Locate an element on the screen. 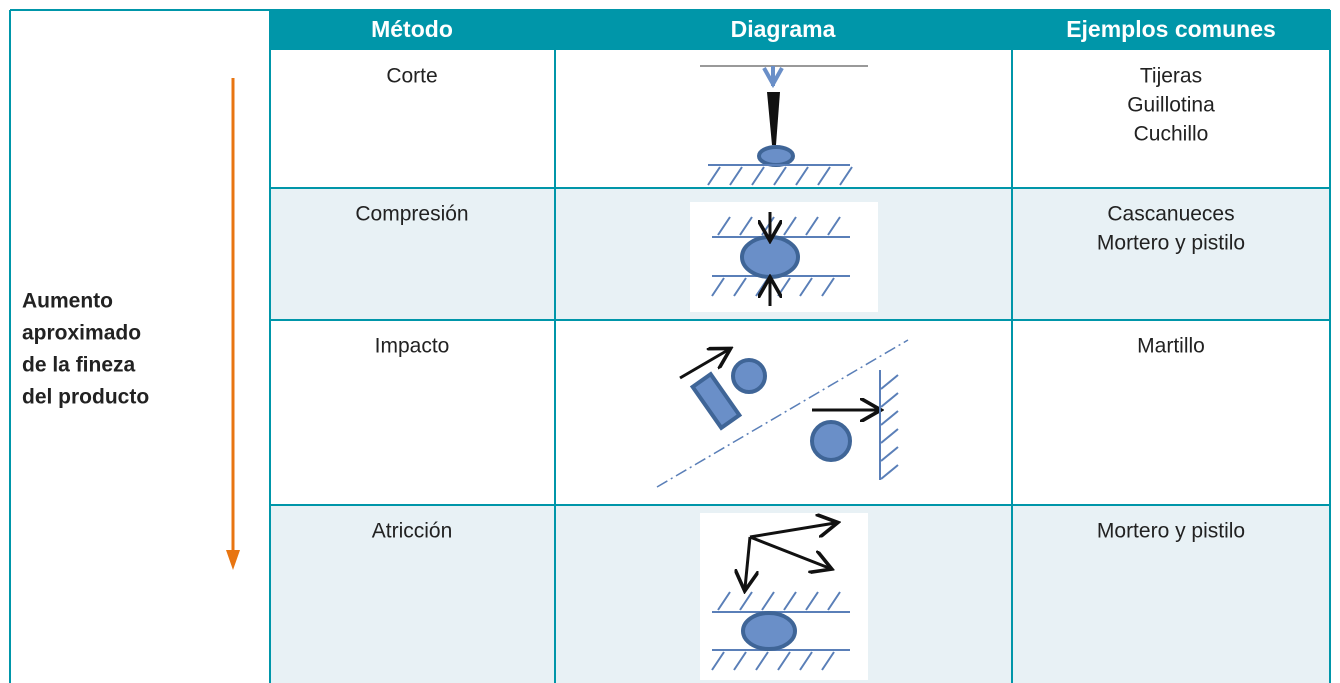 This screenshot has height=683, width=1340. cut-diagram is located at coordinates (784, 125).